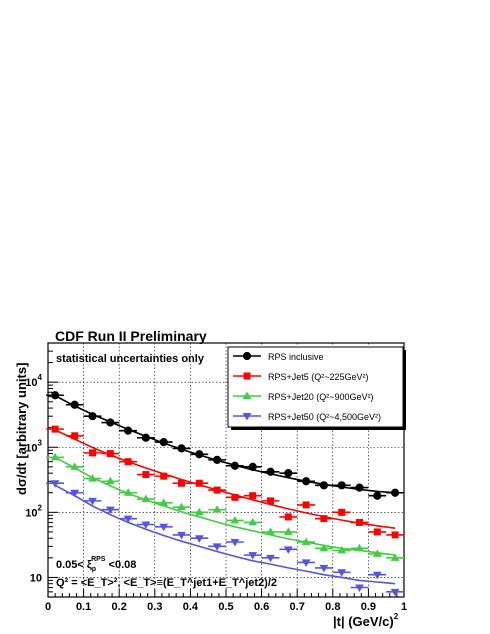 The height and width of the screenshot is (634, 490). Describe the element at coordinates (98, 559) in the screenshot. I see `xi-sup: RPS` at that location.